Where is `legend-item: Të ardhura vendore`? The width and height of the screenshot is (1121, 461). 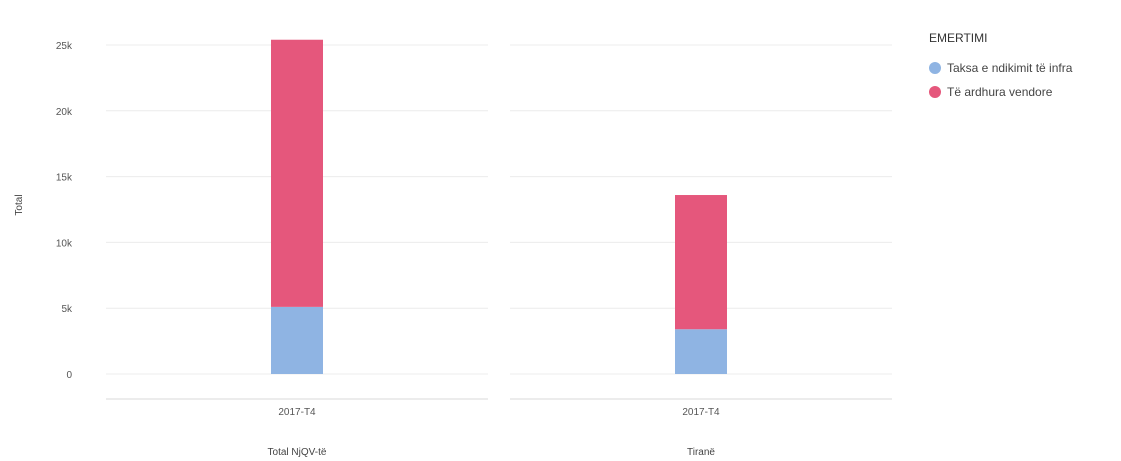
legend-item: Të ardhura vendore is located at coordinates (1000, 92).